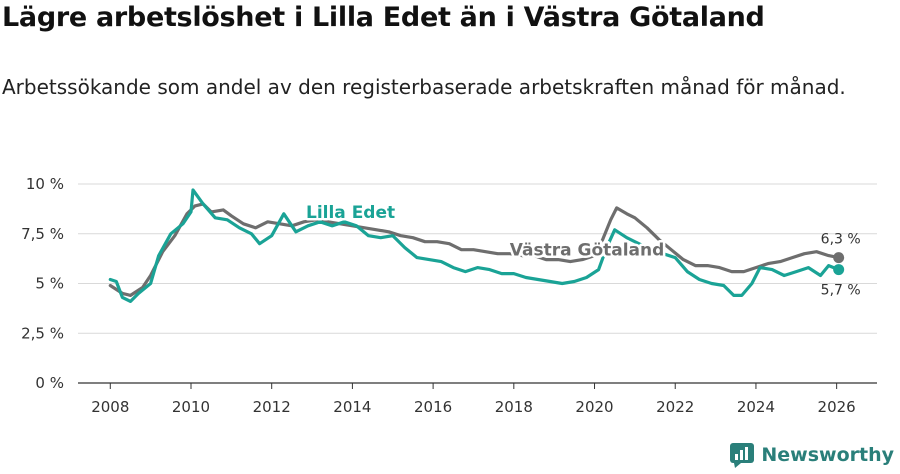  What do you see at coordinates (42, 234) in the screenshot?
I see `y-tick-label: 7,5 %` at bounding box center [42, 234].